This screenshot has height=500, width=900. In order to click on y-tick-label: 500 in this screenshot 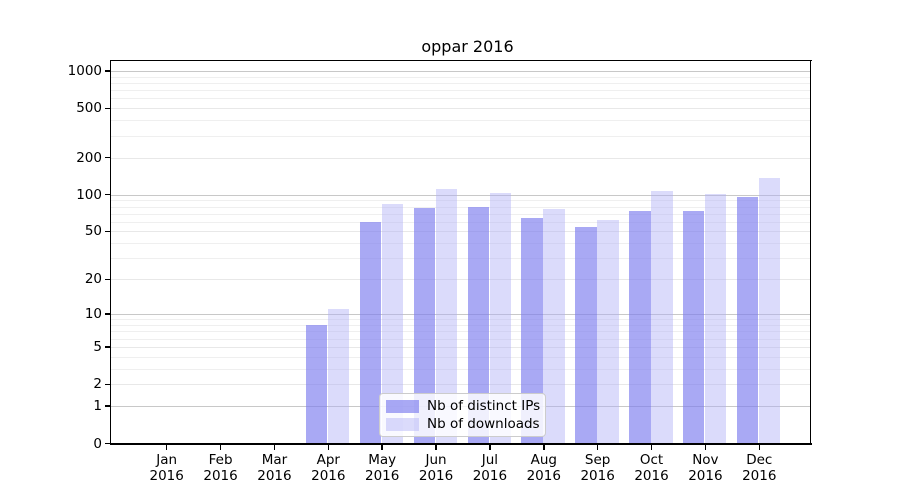, I will do `click(89, 108)`.